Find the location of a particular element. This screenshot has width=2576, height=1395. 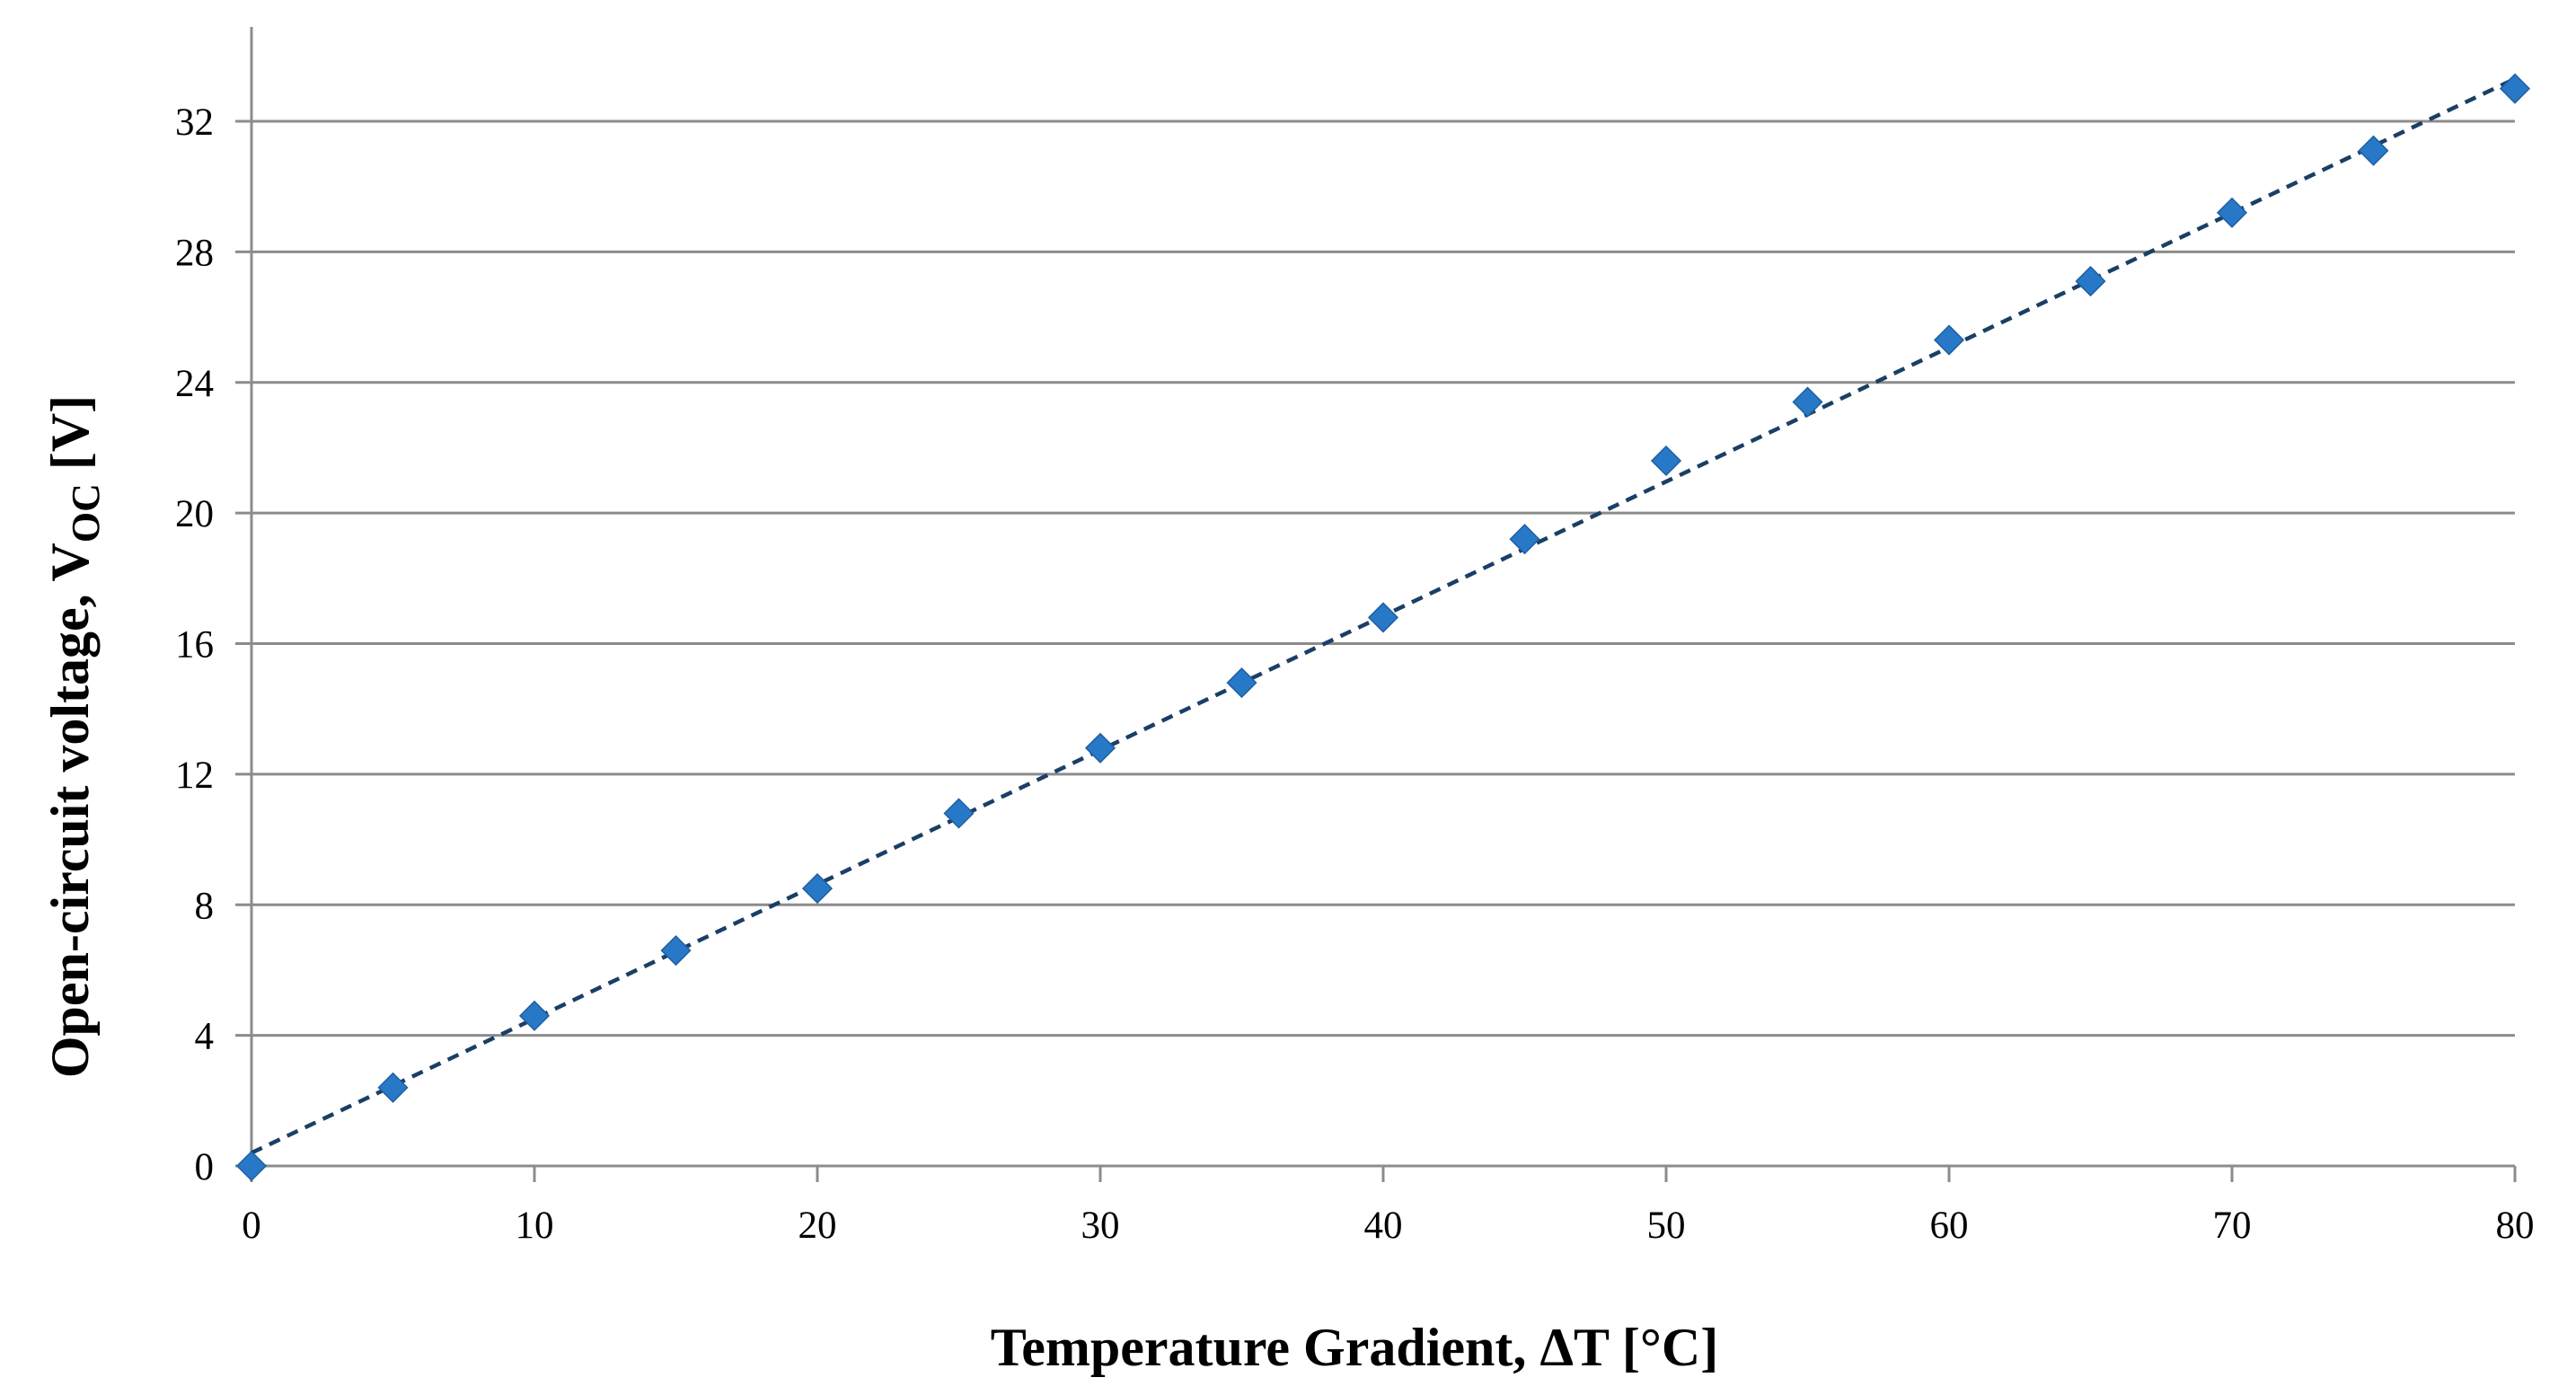

x-tick-label: 70 is located at coordinates (2232, 1226).